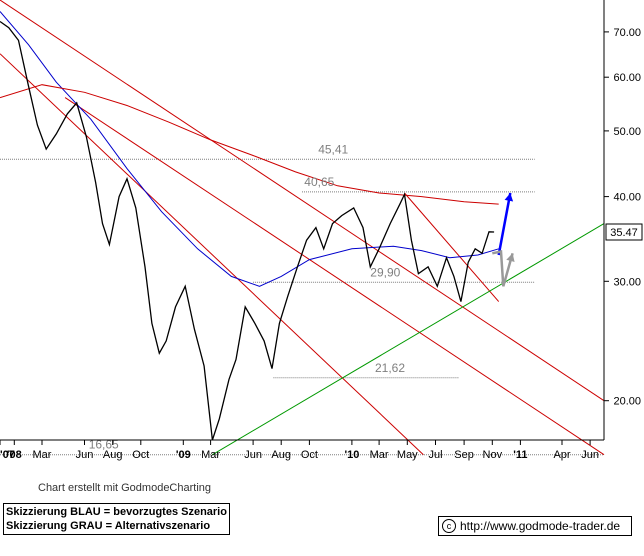 This screenshot has height=556, width=644. Describe the element at coordinates (319, 182) in the screenshot. I see `level-label-1: 40,65` at that location.